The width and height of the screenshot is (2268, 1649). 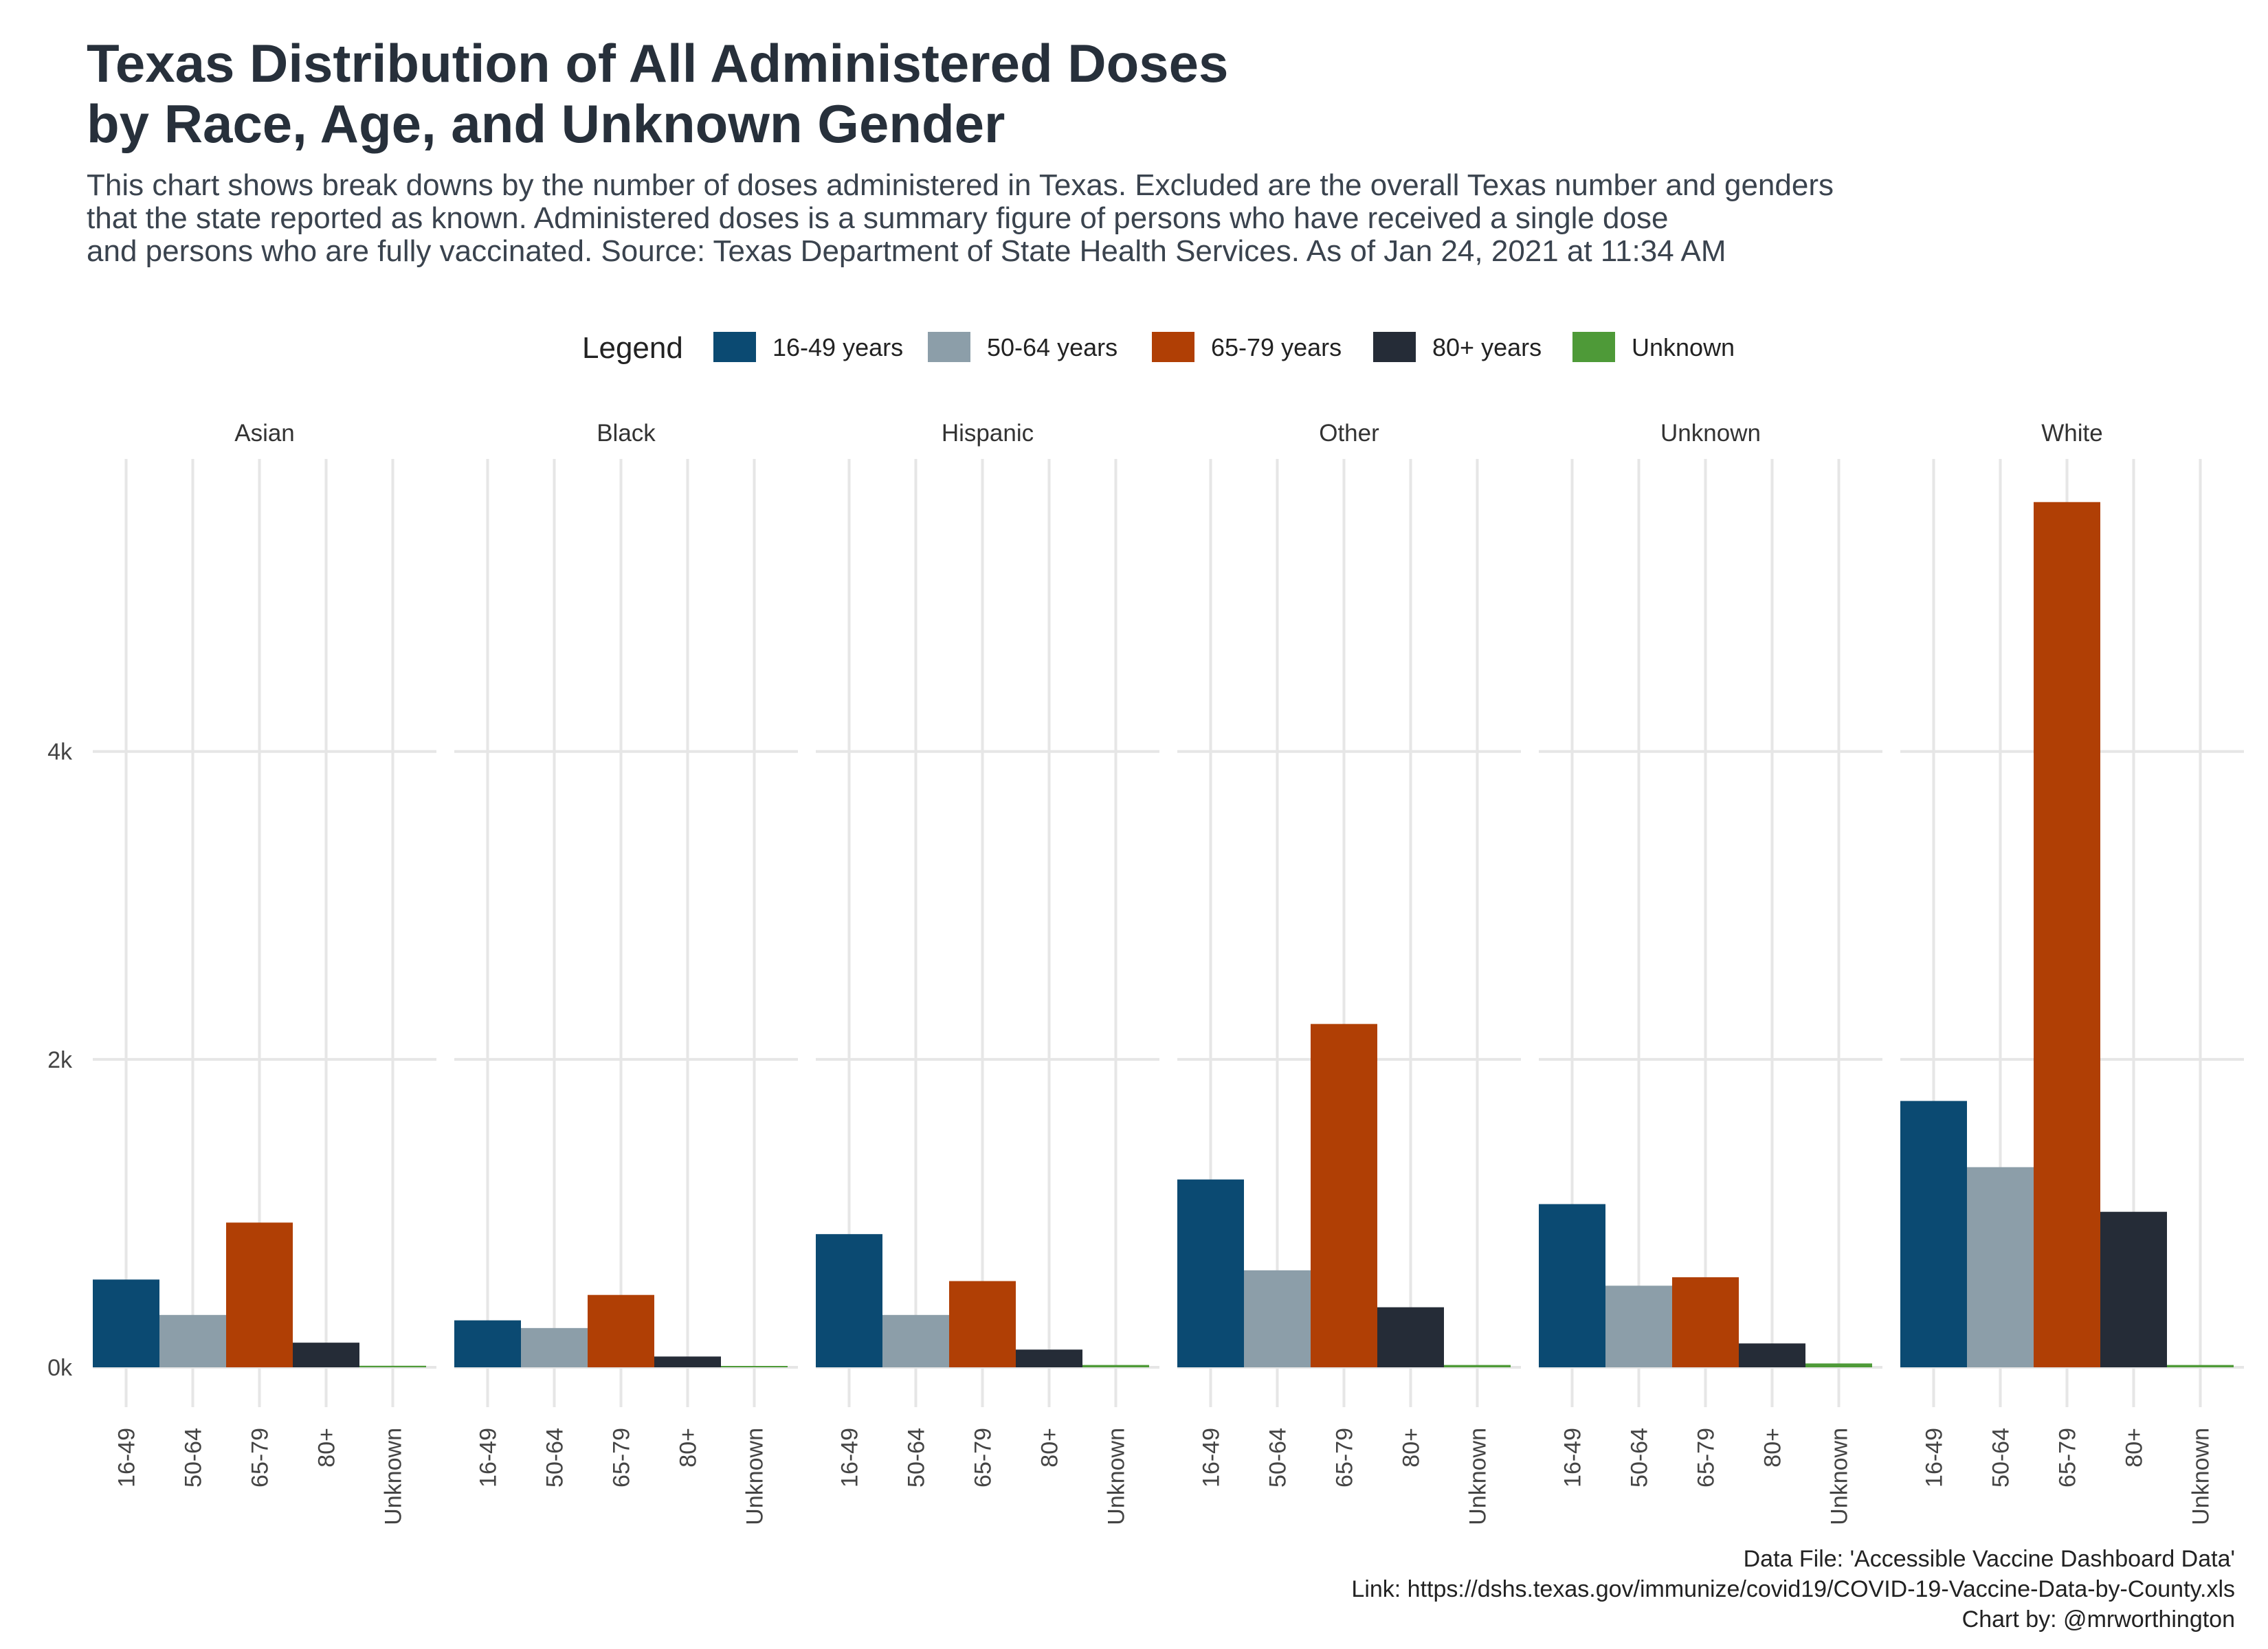 I want to click on x-tick-label-hispanic-80: 80+, so click(x=1050, y=1448).